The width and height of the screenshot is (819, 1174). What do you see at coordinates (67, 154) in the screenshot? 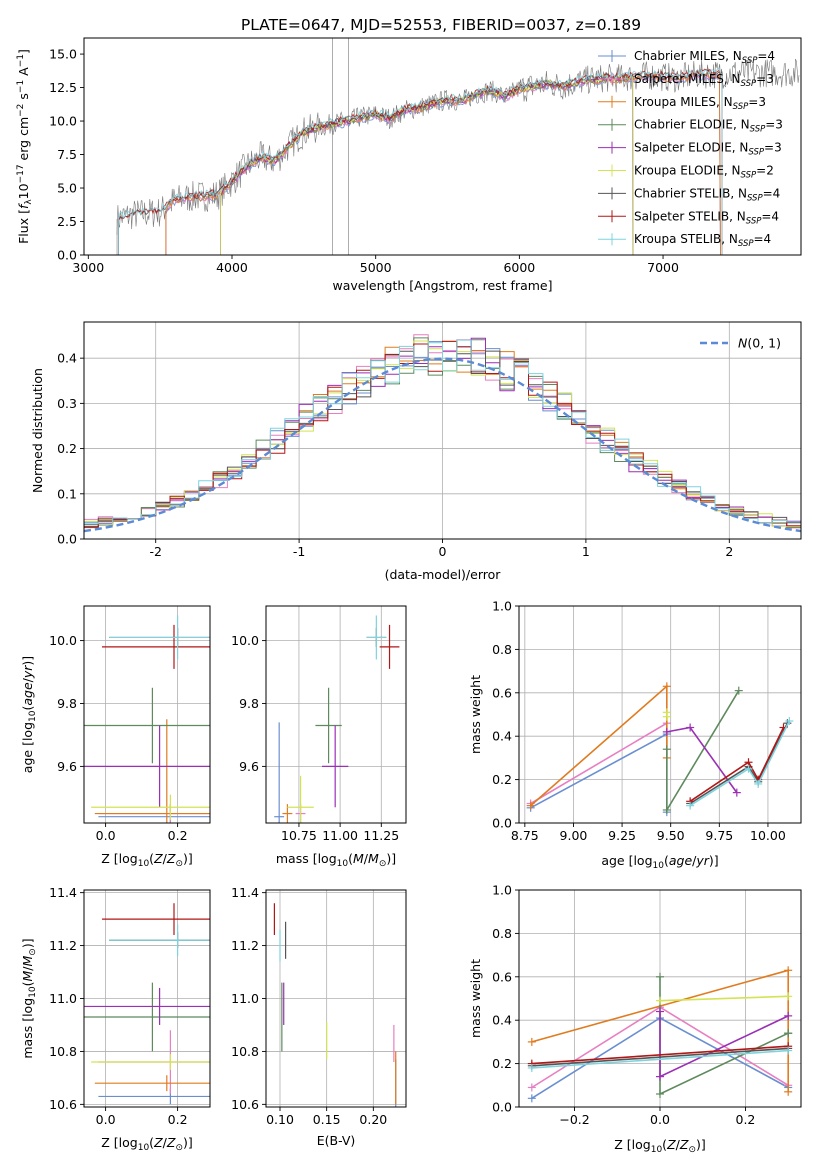
I see `y-tick-label: 7.5` at bounding box center [67, 154].